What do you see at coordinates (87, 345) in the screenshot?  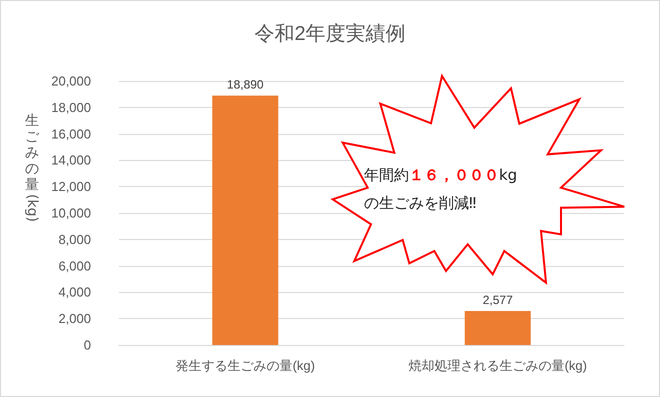 I see `y-tick-label: 0` at bounding box center [87, 345].